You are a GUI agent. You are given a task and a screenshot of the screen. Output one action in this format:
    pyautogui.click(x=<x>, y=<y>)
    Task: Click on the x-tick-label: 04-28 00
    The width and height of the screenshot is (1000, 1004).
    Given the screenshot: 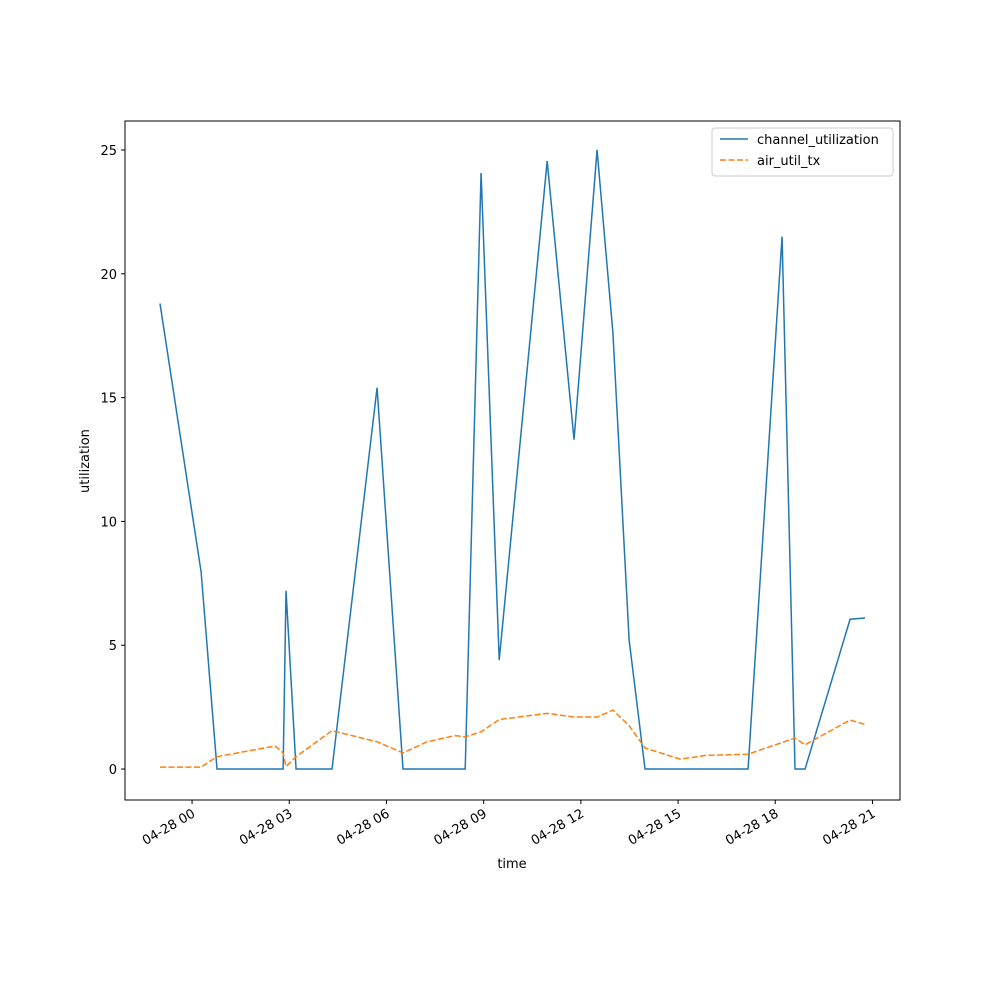 What is the action you would take?
    pyautogui.click(x=169, y=827)
    